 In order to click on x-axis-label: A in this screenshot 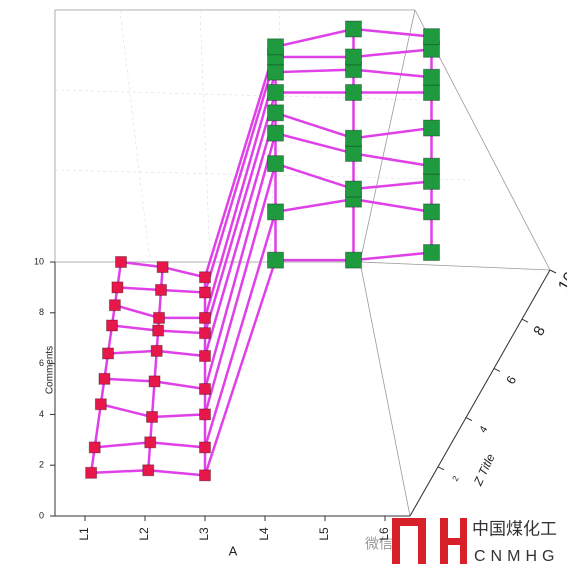, I will do `click(233, 550)`.